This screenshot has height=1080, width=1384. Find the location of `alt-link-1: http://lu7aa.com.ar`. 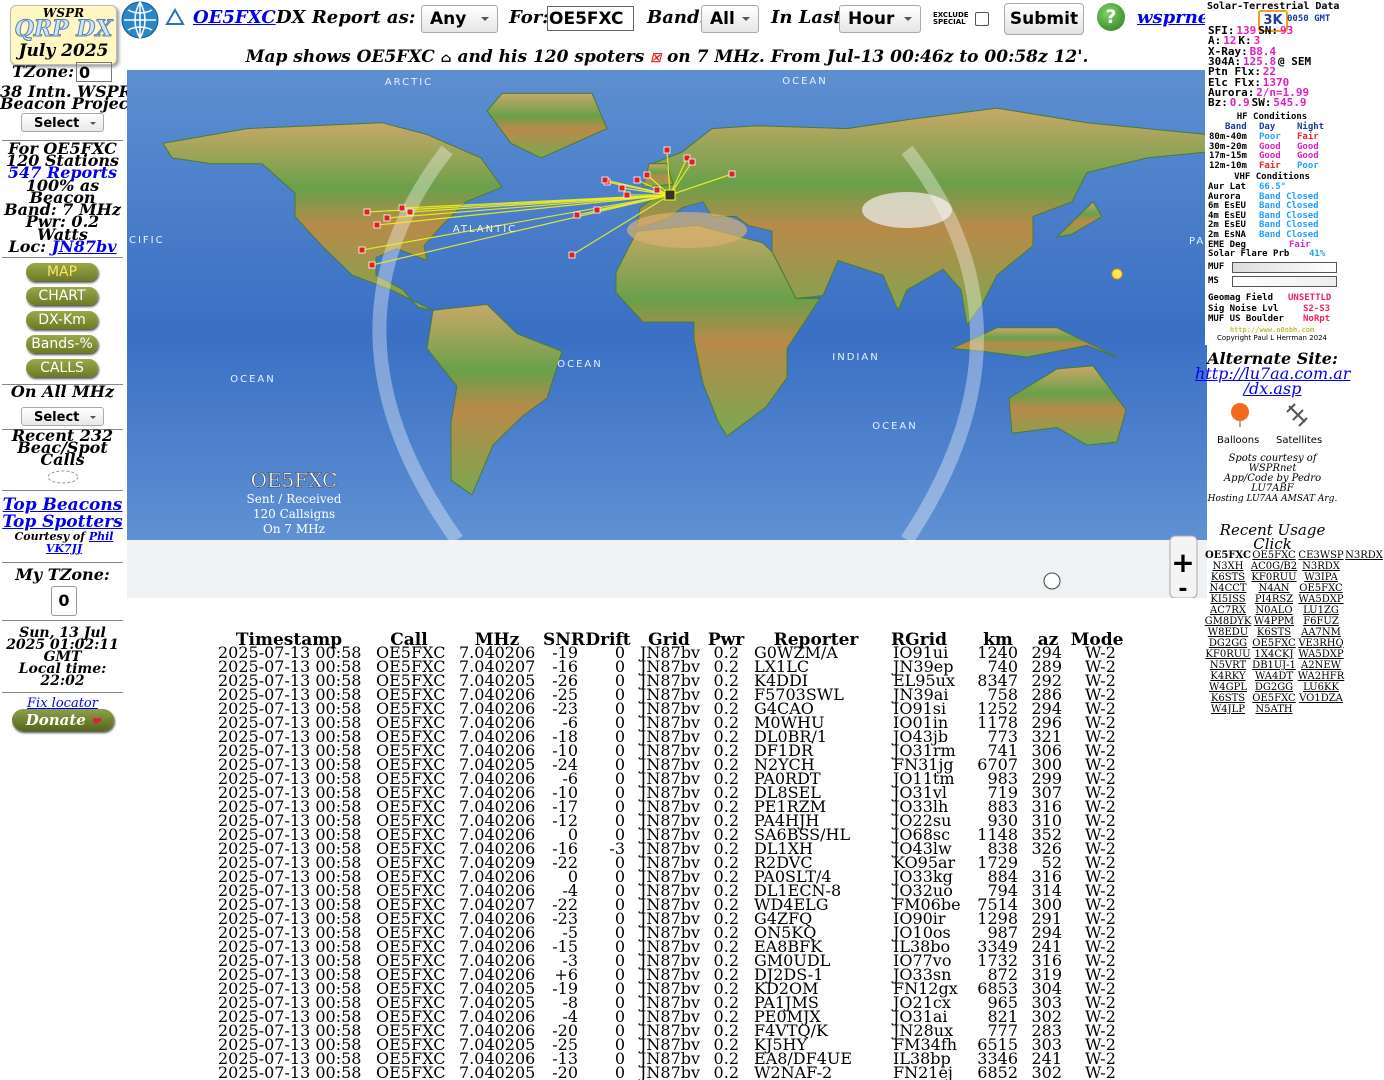

alt-link-1: http://lu7aa.com.ar is located at coordinates (1273, 373).